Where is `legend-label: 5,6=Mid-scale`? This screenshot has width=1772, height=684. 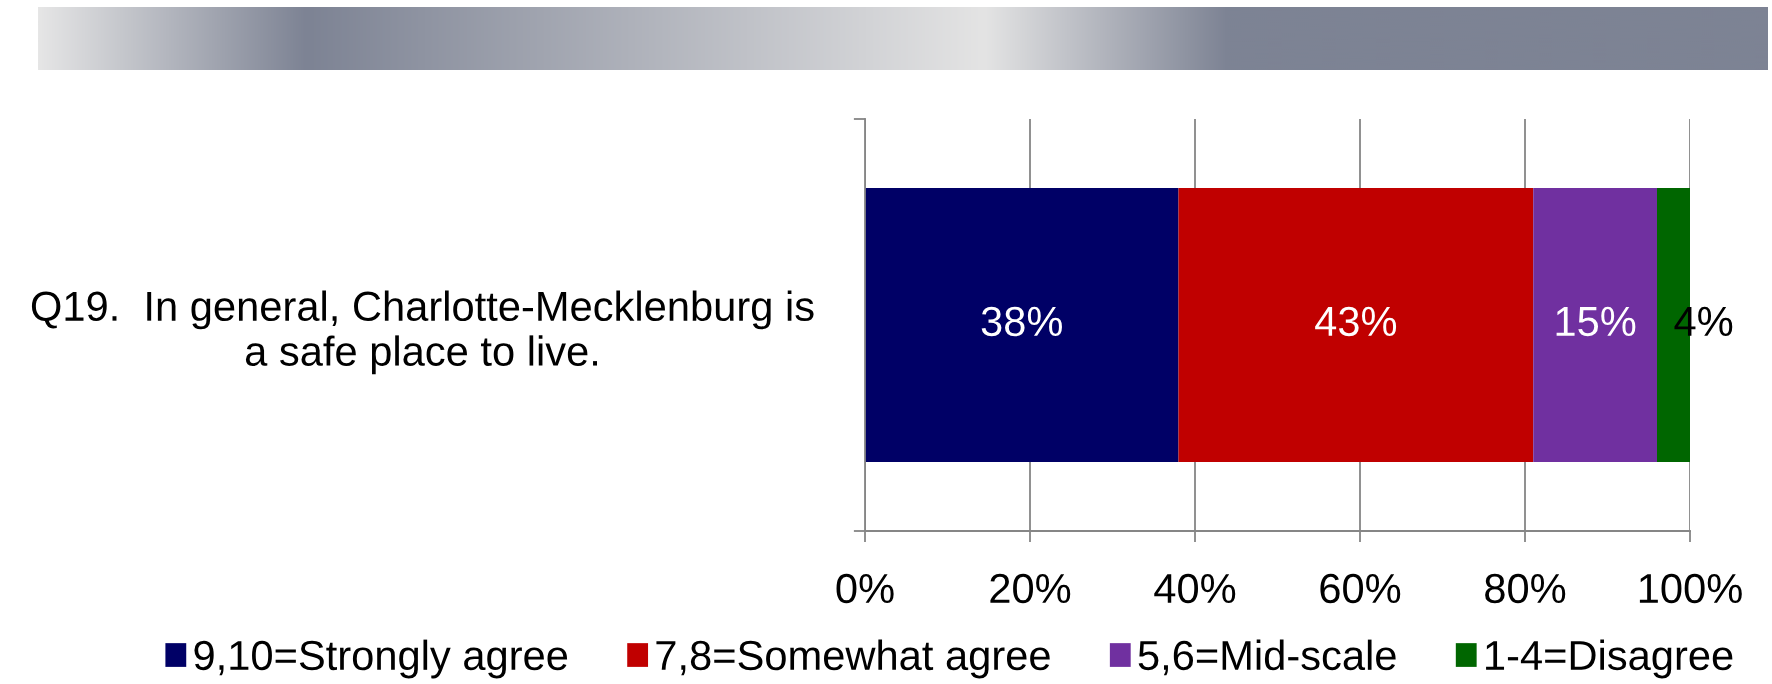
legend-label: 5,6=Mid-scale is located at coordinates (1267, 657).